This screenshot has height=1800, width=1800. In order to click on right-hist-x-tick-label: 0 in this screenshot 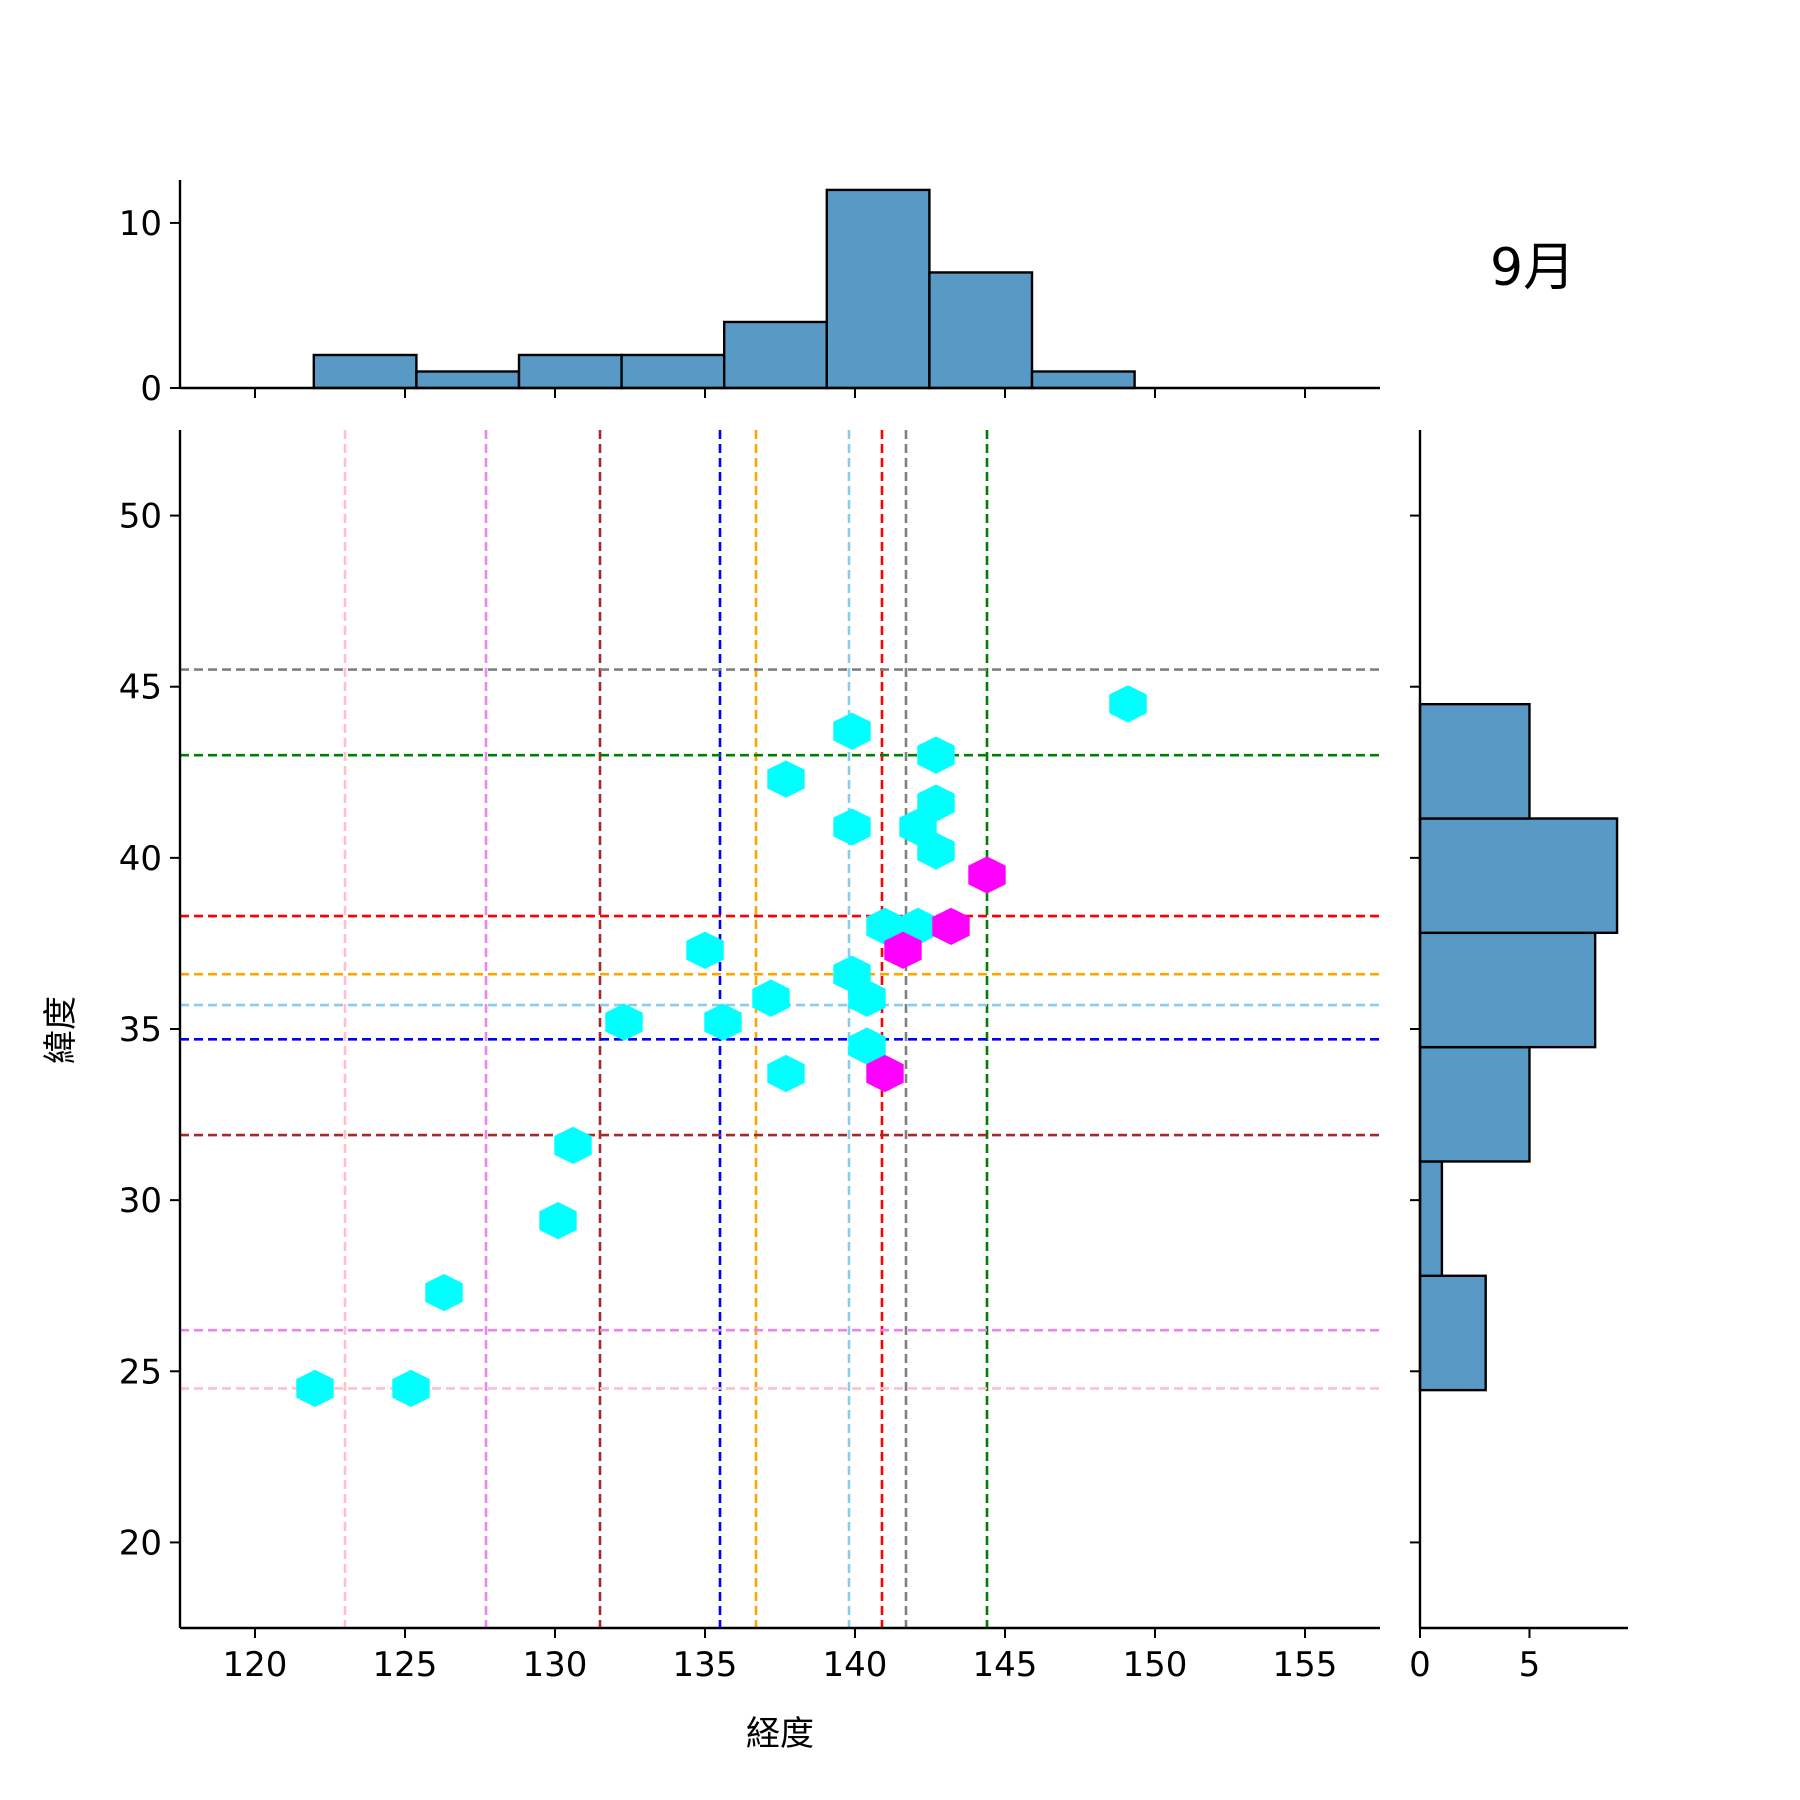, I will do `click(1420, 1665)`.